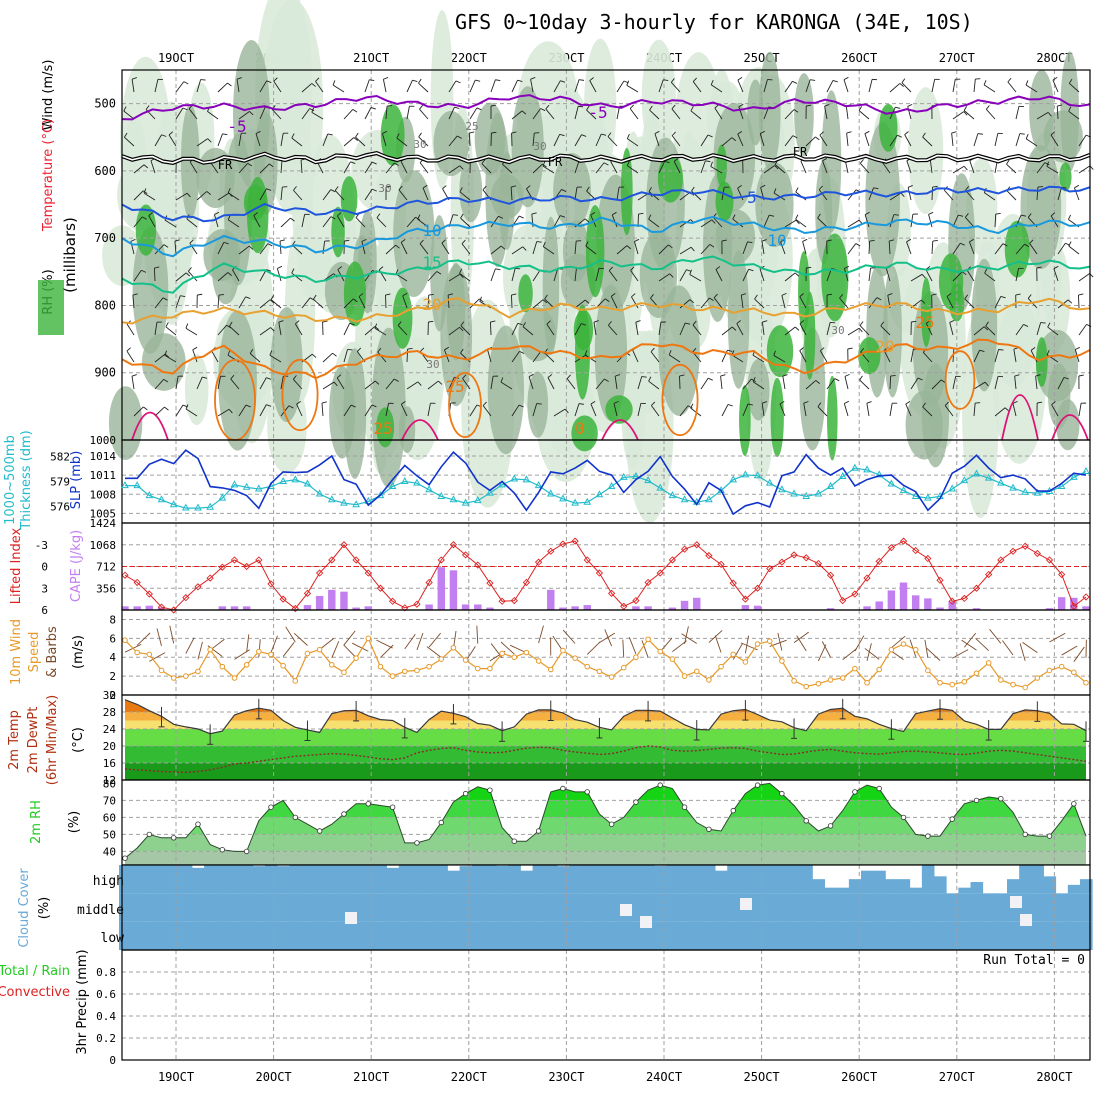 Image resolution: width=1100 pixels, height=1100 pixels. Describe the element at coordinates (1026, 920) in the screenshot. I see `cloud-gap-middle` at that location.